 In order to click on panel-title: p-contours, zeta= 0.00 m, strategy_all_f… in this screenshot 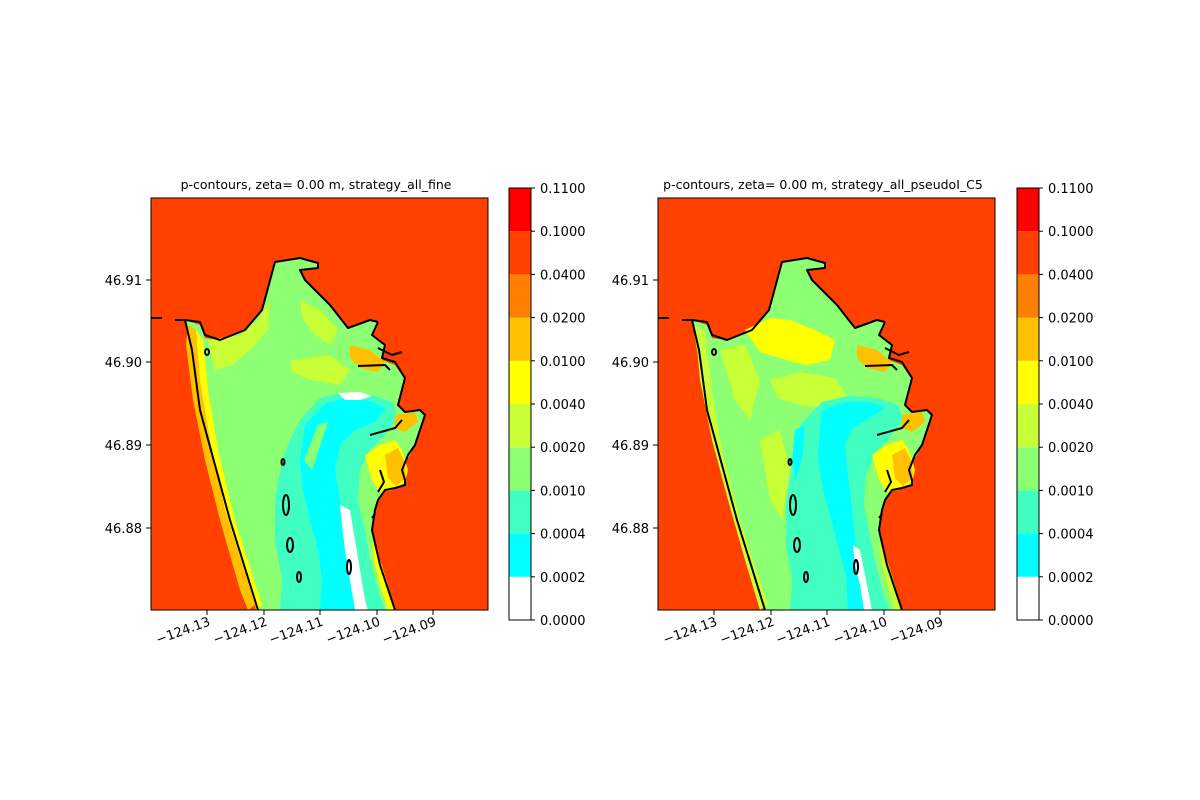, I will do `click(316, 184)`.